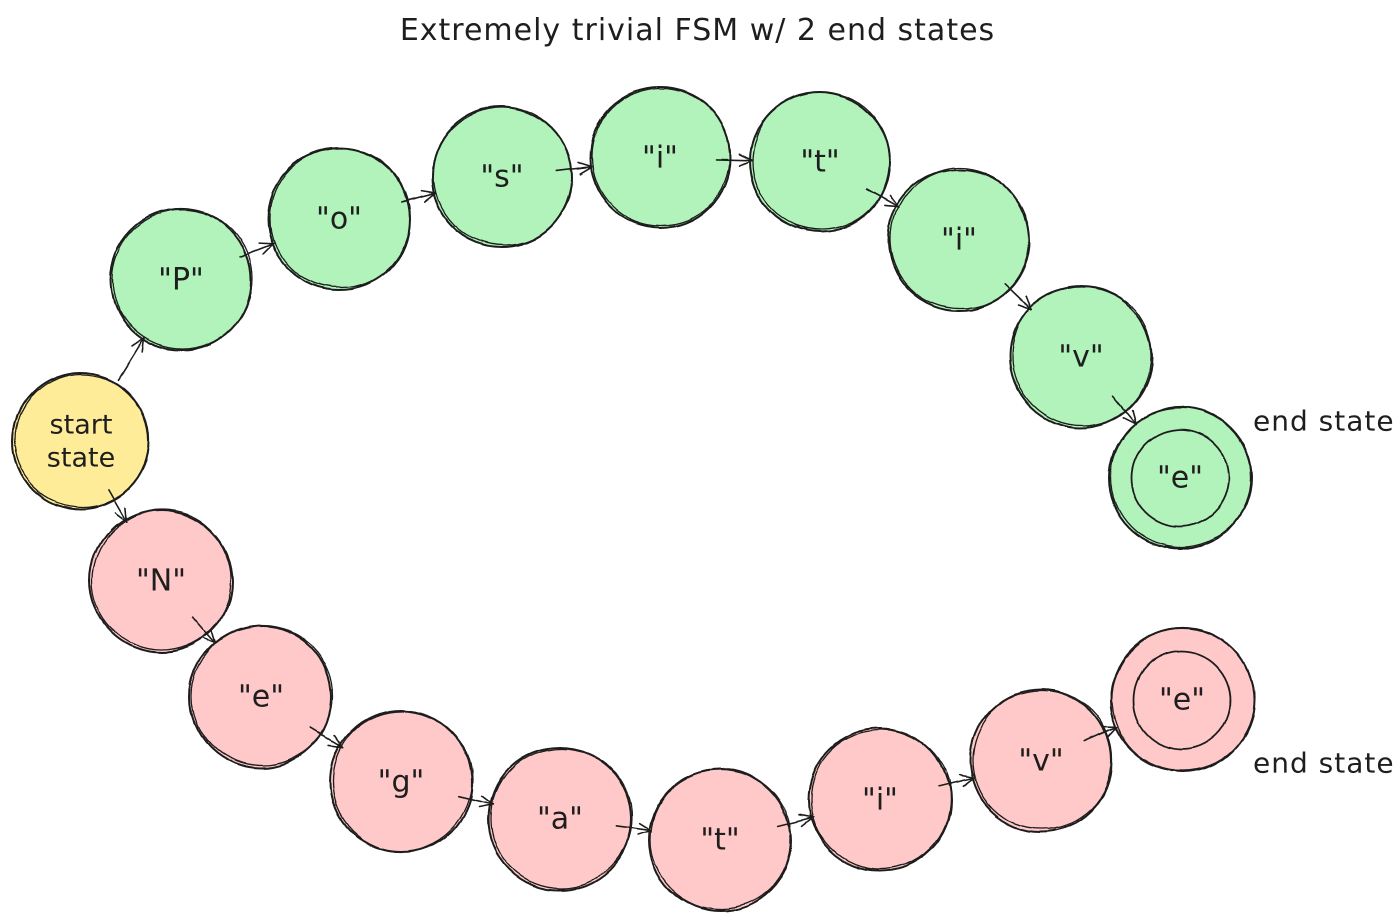 The image size is (1395, 920). I want to click on state-i1: "i", so click(660, 158).